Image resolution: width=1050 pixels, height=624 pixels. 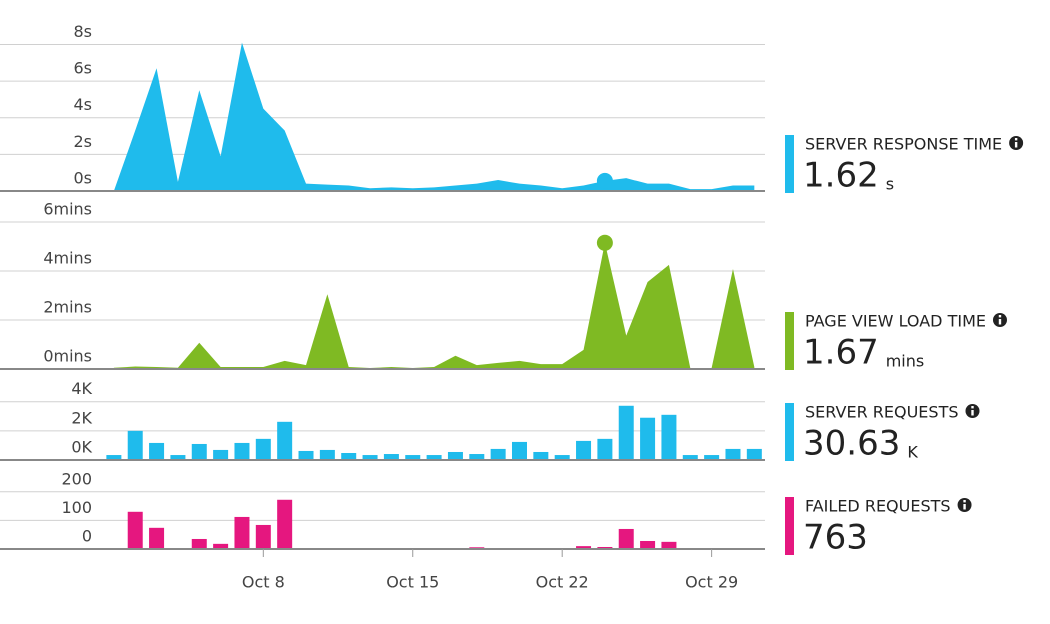 I want to click on summary-value: 30.63, so click(x=851, y=444).